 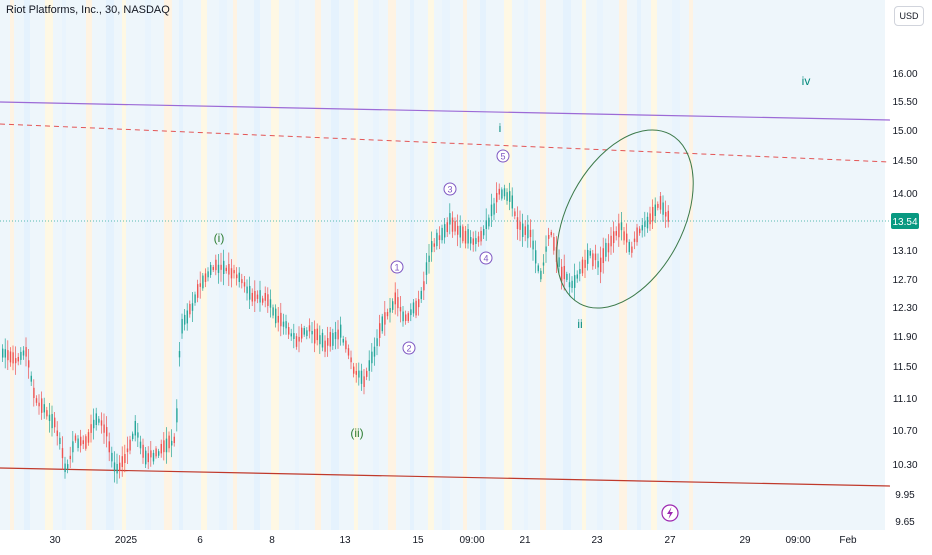 I want to click on wave-marker-2: 2, so click(x=409, y=348).